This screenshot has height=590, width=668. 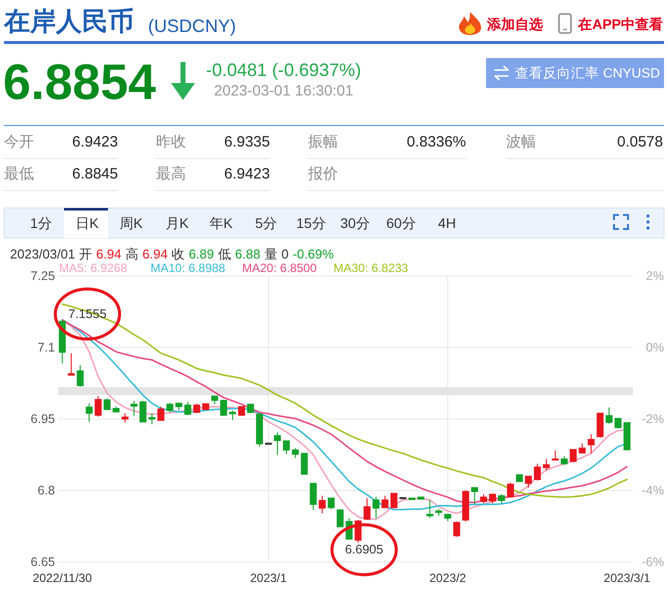 What do you see at coordinates (87, 223) in the screenshot?
I see `text: 日K` at bounding box center [87, 223].